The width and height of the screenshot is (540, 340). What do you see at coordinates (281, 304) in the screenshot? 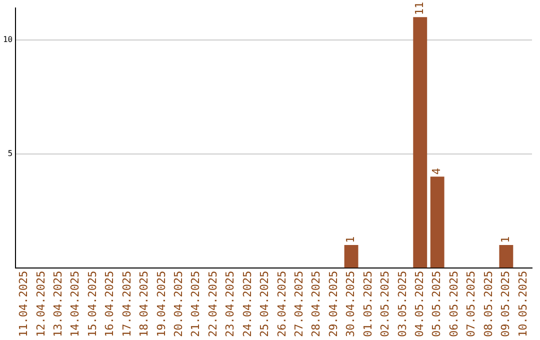
I see `x-tick-label: 26.04.2025` at bounding box center [281, 304].